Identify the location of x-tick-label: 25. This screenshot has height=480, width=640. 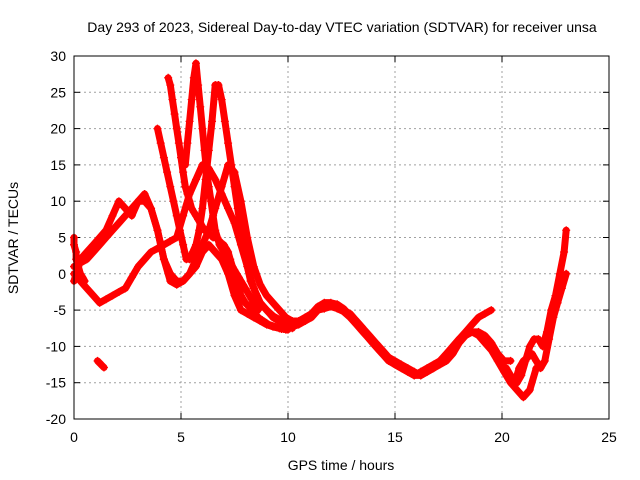
(609, 437).